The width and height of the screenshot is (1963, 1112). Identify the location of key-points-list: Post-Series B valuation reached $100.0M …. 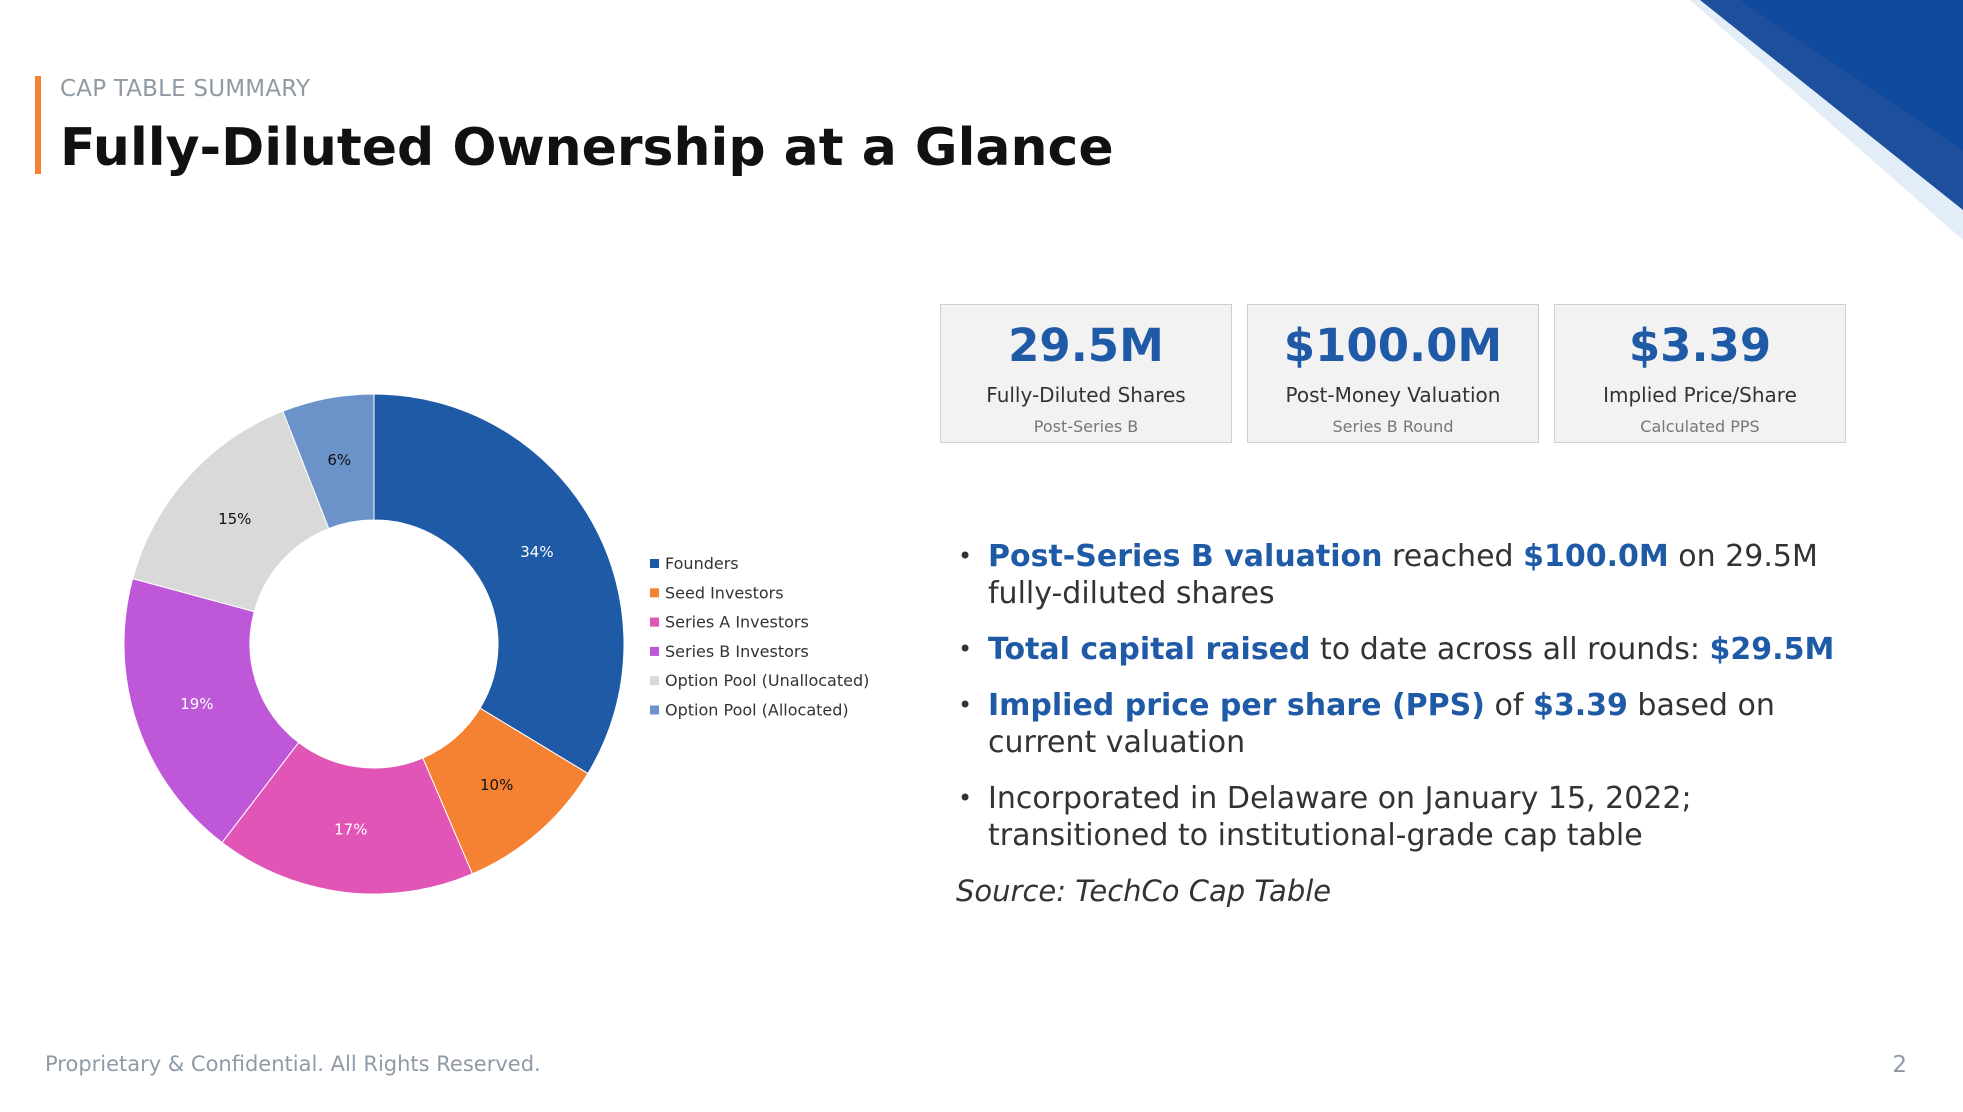
(1408, 705).